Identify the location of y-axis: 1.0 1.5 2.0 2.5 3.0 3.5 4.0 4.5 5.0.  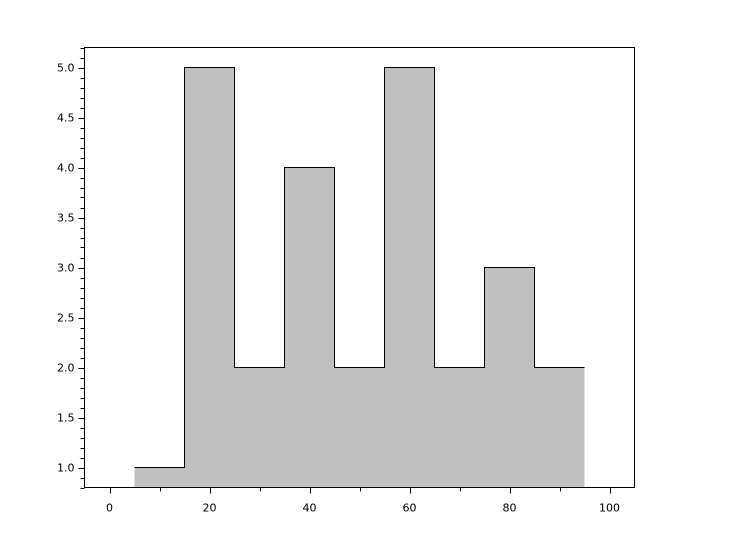
(71, 268).